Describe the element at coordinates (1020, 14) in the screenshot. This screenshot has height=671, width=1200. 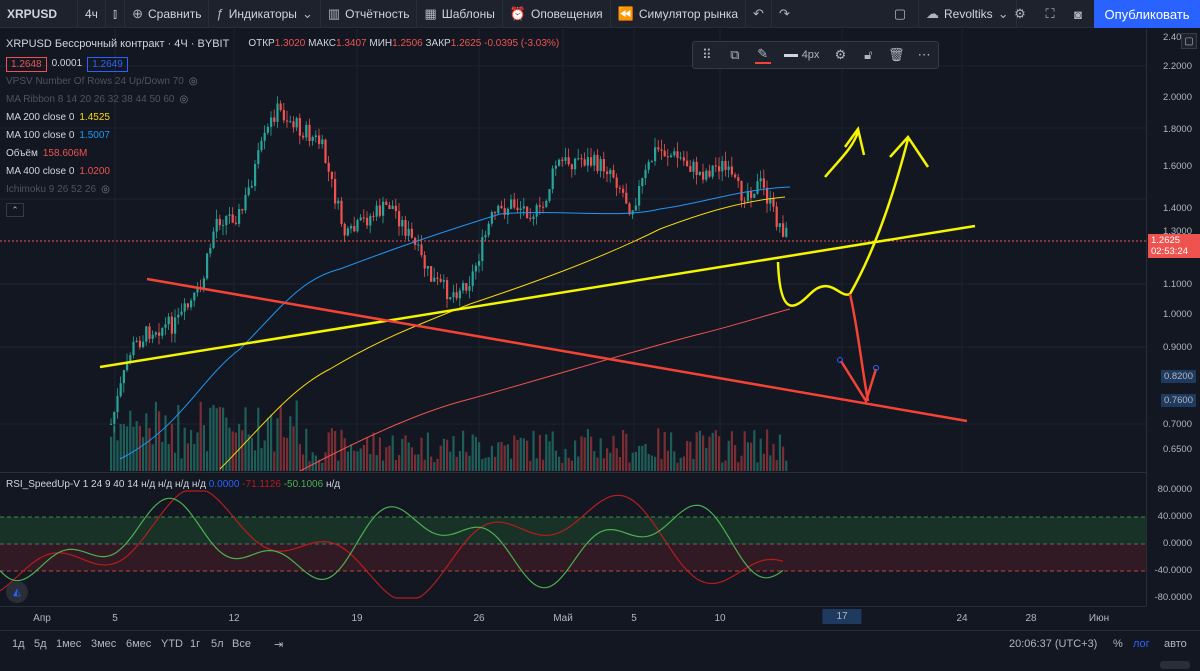
I see `settings-button: ⚙` at that location.